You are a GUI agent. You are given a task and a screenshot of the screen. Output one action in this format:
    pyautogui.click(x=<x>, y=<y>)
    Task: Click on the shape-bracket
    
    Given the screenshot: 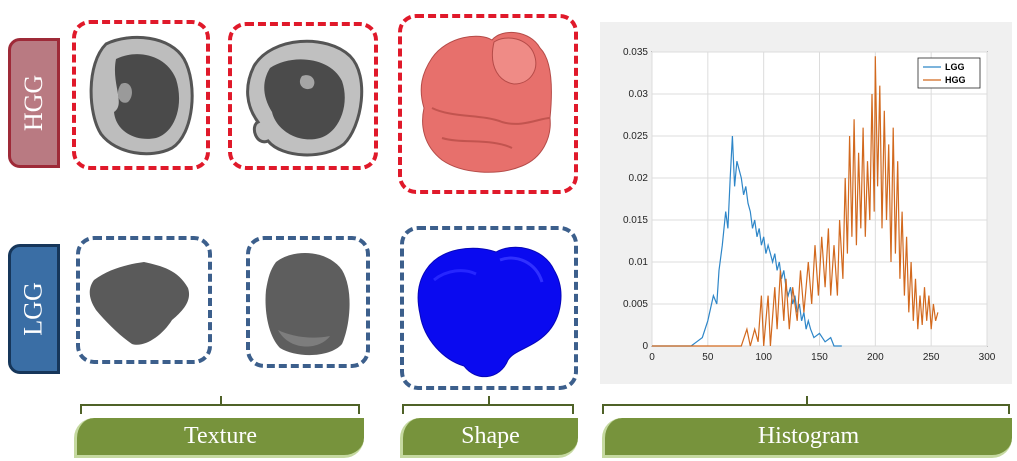 What is the action you would take?
    pyautogui.click(x=488, y=405)
    